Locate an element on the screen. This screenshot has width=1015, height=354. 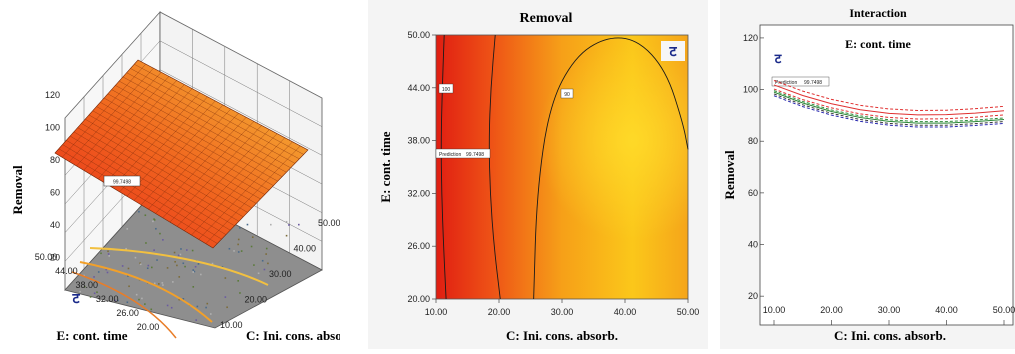
svg-text: 90 is located at coordinates (567, 95).